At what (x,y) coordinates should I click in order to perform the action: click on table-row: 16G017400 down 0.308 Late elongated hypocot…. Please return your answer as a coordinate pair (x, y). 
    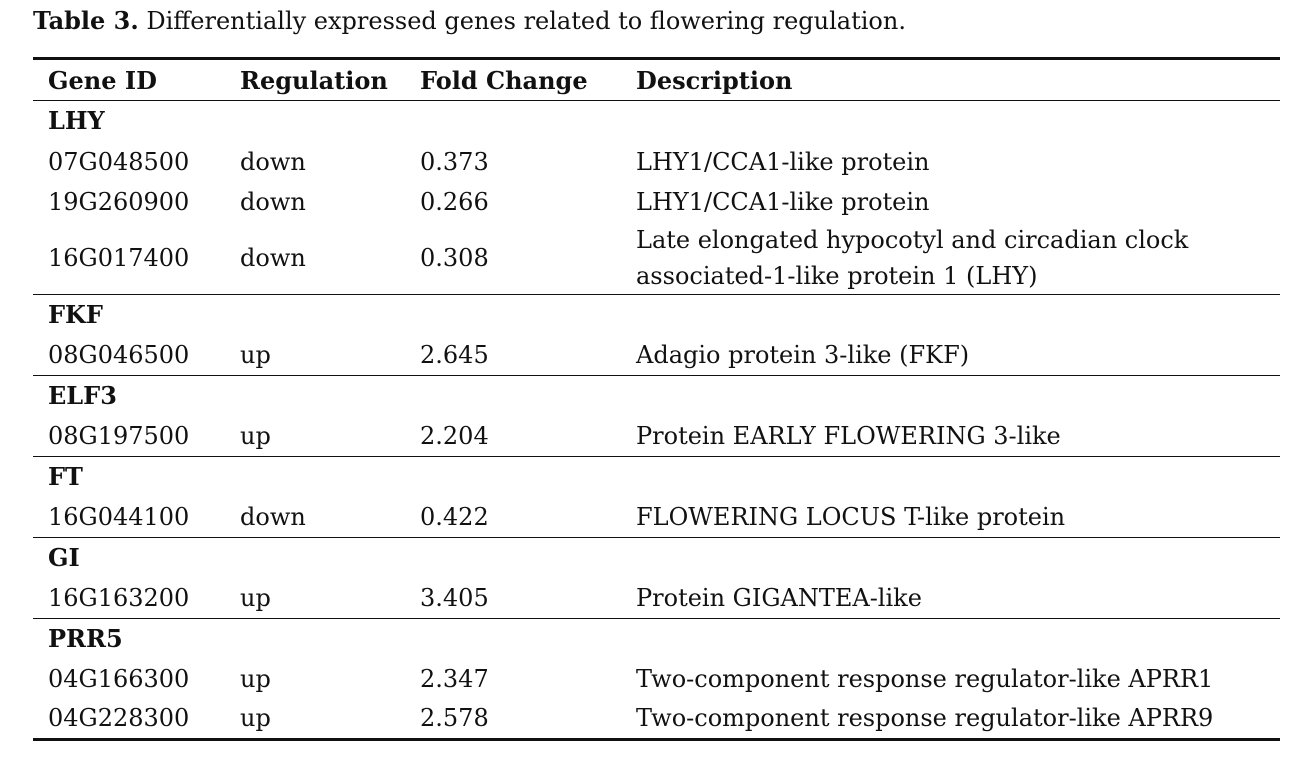
    Looking at the image, I should click on (656, 258).